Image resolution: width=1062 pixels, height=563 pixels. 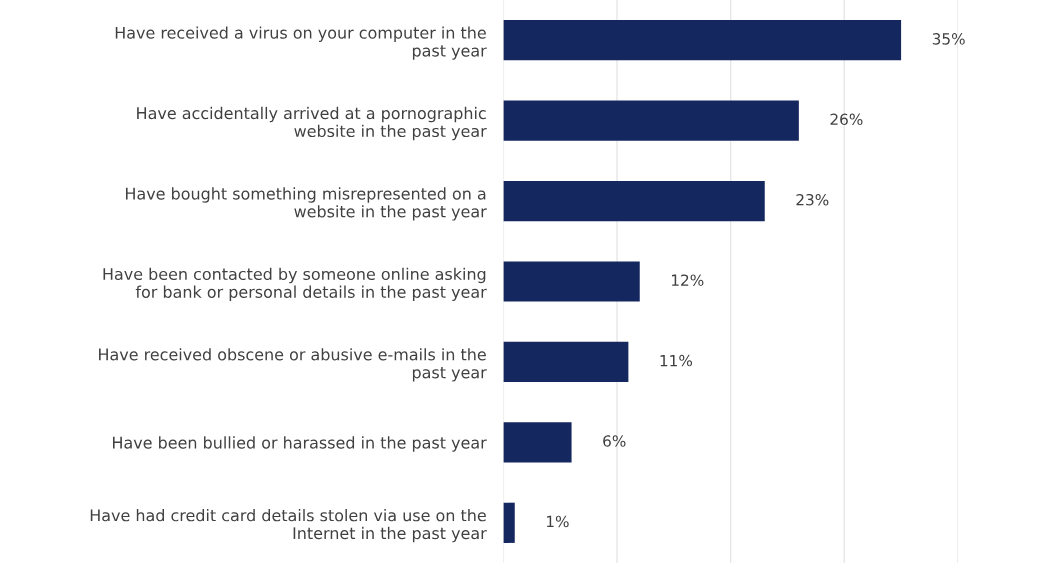 What do you see at coordinates (312, 123) in the screenshot?
I see `y-tick-label: Have accidentally arrived at a pornographic website in the past year` at bounding box center [312, 123].